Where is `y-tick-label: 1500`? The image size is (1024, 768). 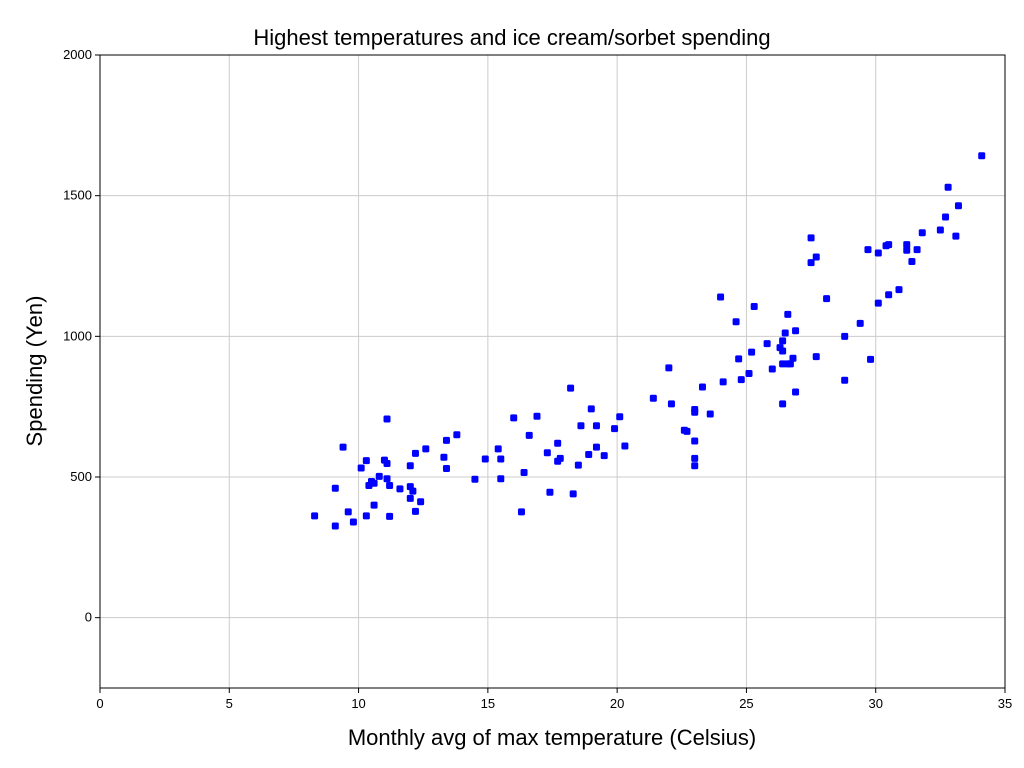 y-tick-label: 1500 is located at coordinates (77, 195).